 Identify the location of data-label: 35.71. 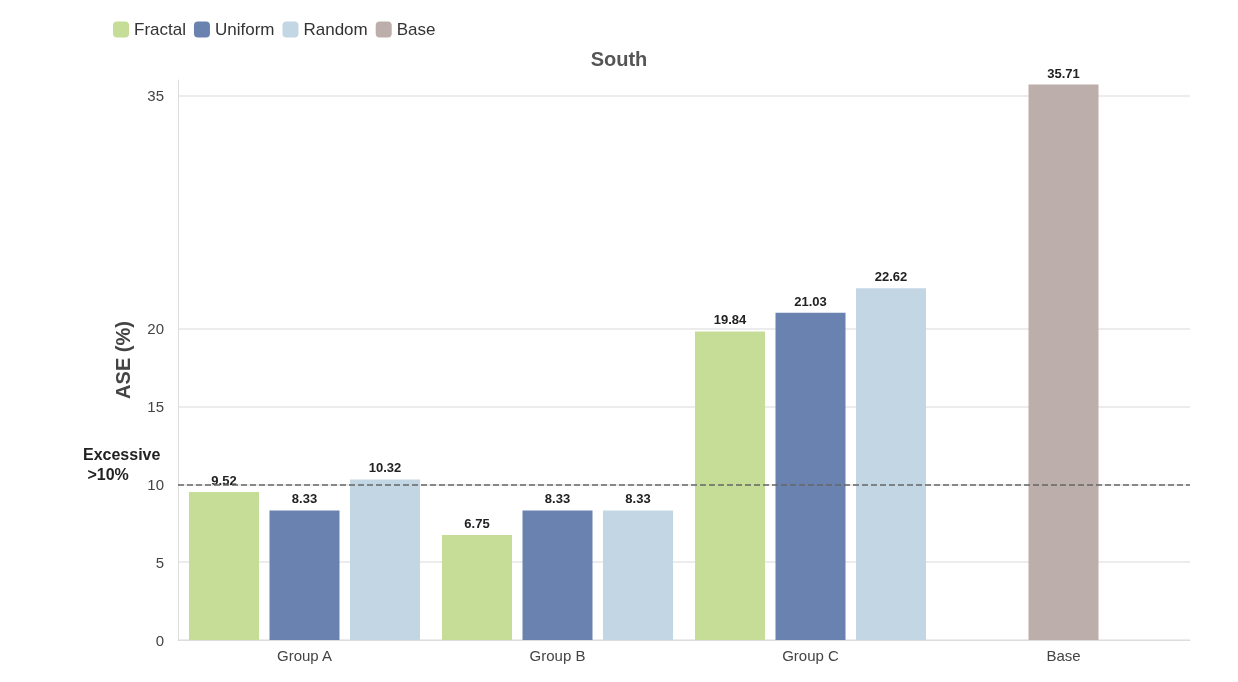
(1063, 73).